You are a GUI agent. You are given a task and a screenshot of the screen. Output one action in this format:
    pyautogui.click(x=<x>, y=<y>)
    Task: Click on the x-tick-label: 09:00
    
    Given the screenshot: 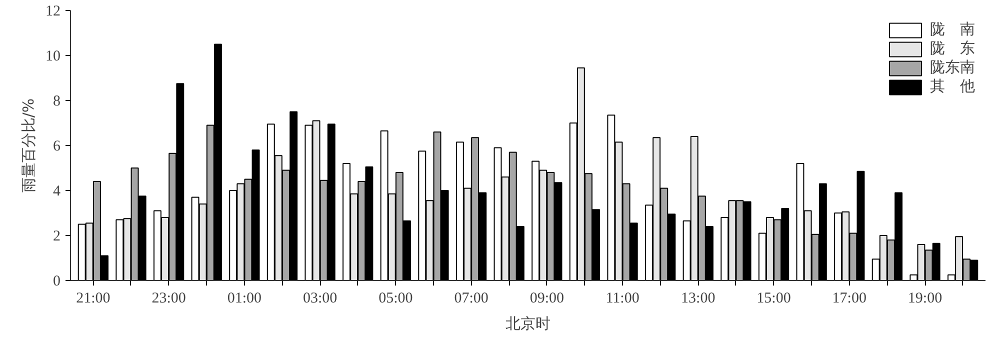 What is the action you would take?
    pyautogui.click(x=547, y=298)
    